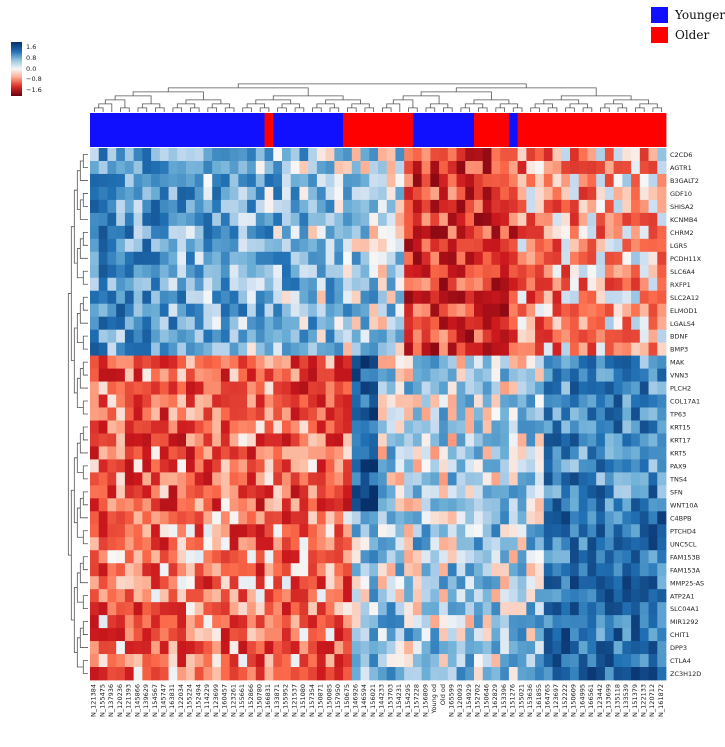 This screenshot has width=725, height=747. What do you see at coordinates (685, 402) in the screenshot?
I see `row-label: COL17A1` at bounding box center [685, 402].